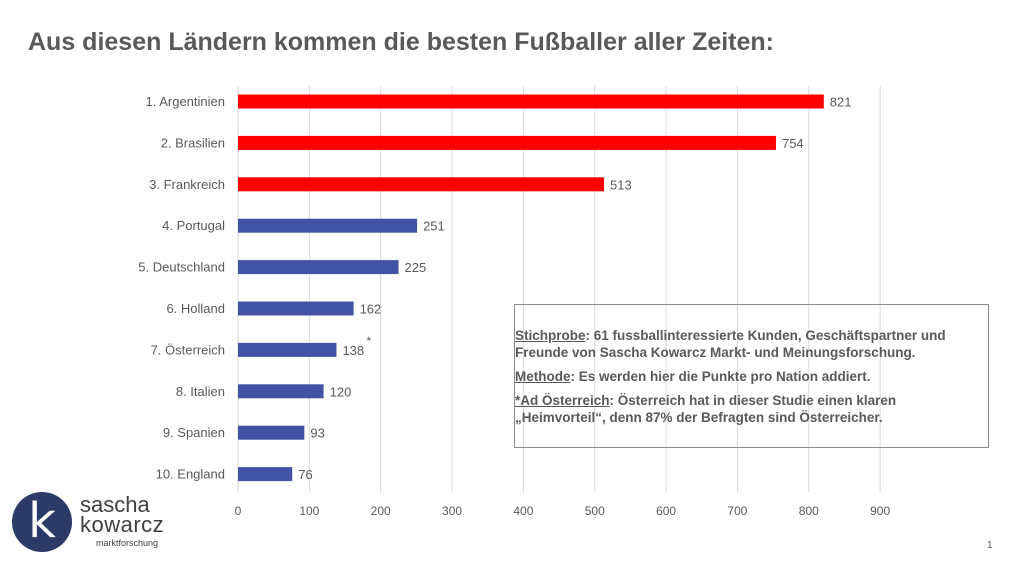 The image size is (1024, 576). What do you see at coordinates (793, 143) in the screenshot?
I see `value-label: 754` at bounding box center [793, 143].